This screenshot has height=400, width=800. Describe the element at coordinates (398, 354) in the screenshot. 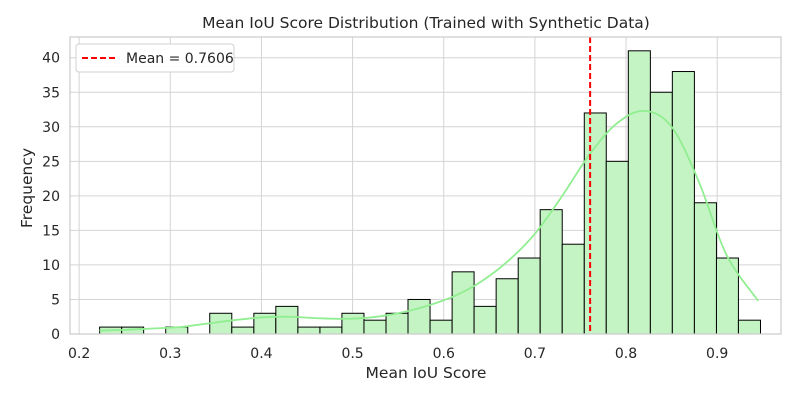

I see `x-tick-labels: 0.2 0.3 0.4 0.5 0.6 0.7 0.8 0.9` at that location.